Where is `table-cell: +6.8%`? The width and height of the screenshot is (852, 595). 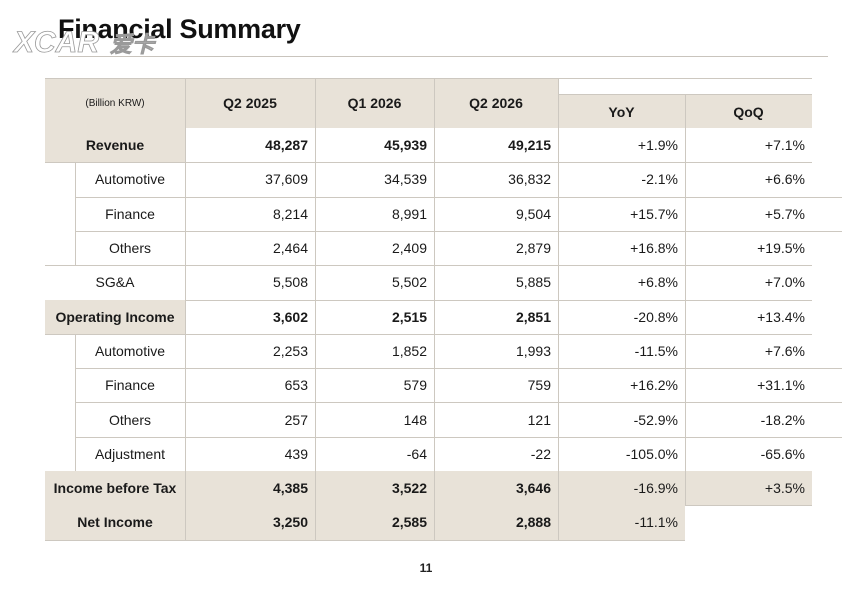 table-cell: +6.8% is located at coordinates (657, 282).